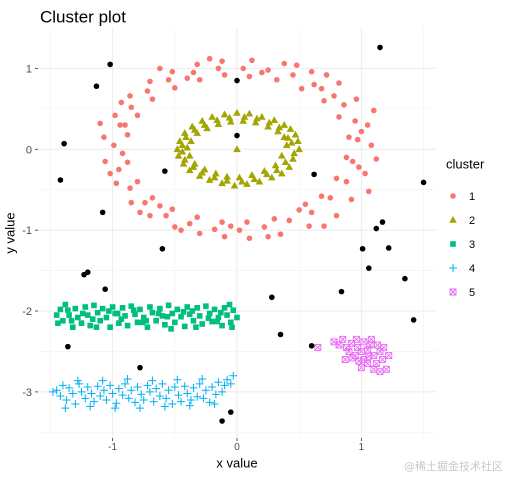 The width and height of the screenshot is (509, 480). I want to click on chart-title: Cluster plot, so click(83, 16).